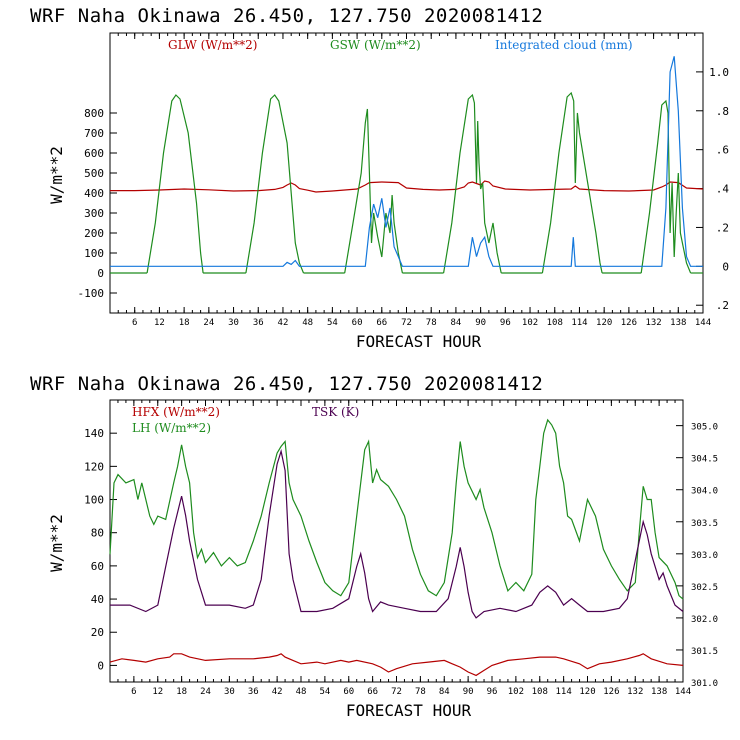  What do you see at coordinates (94, 133) in the screenshot?
I see `y-tick-label: 700` at bounding box center [94, 133].